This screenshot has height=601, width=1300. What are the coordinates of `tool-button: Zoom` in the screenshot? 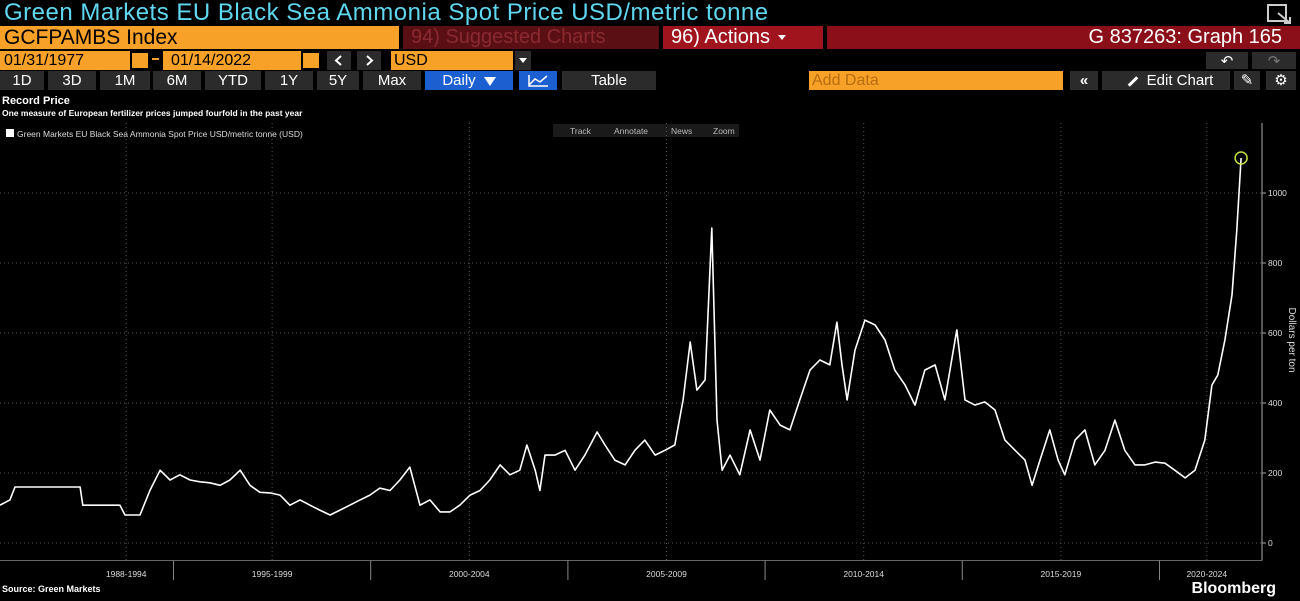 It's located at (724, 131).